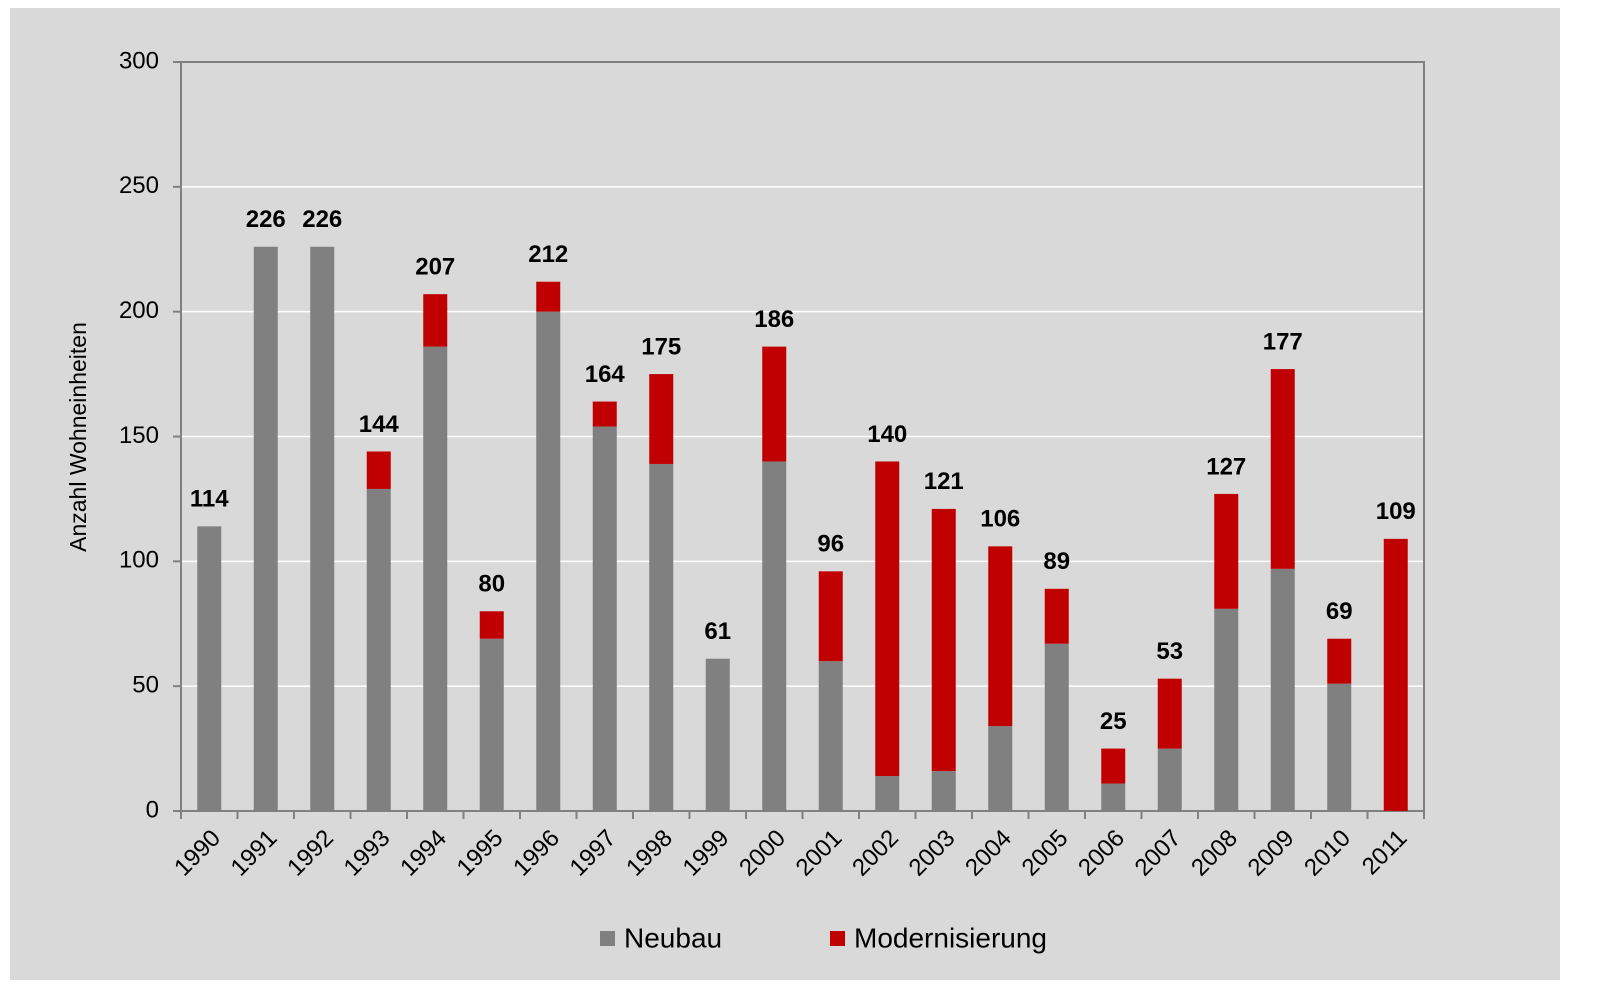 This screenshot has width=1610, height=1007. What do you see at coordinates (717, 631) in the screenshot?
I see `data-label: 61` at bounding box center [717, 631].